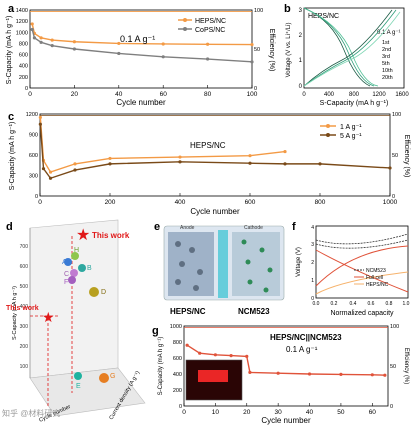 The width and height of the screenshot is (412, 431). Describe the element at coordinates (304, 95) in the screenshot. I see `b-xtick-0: 0` at that location.